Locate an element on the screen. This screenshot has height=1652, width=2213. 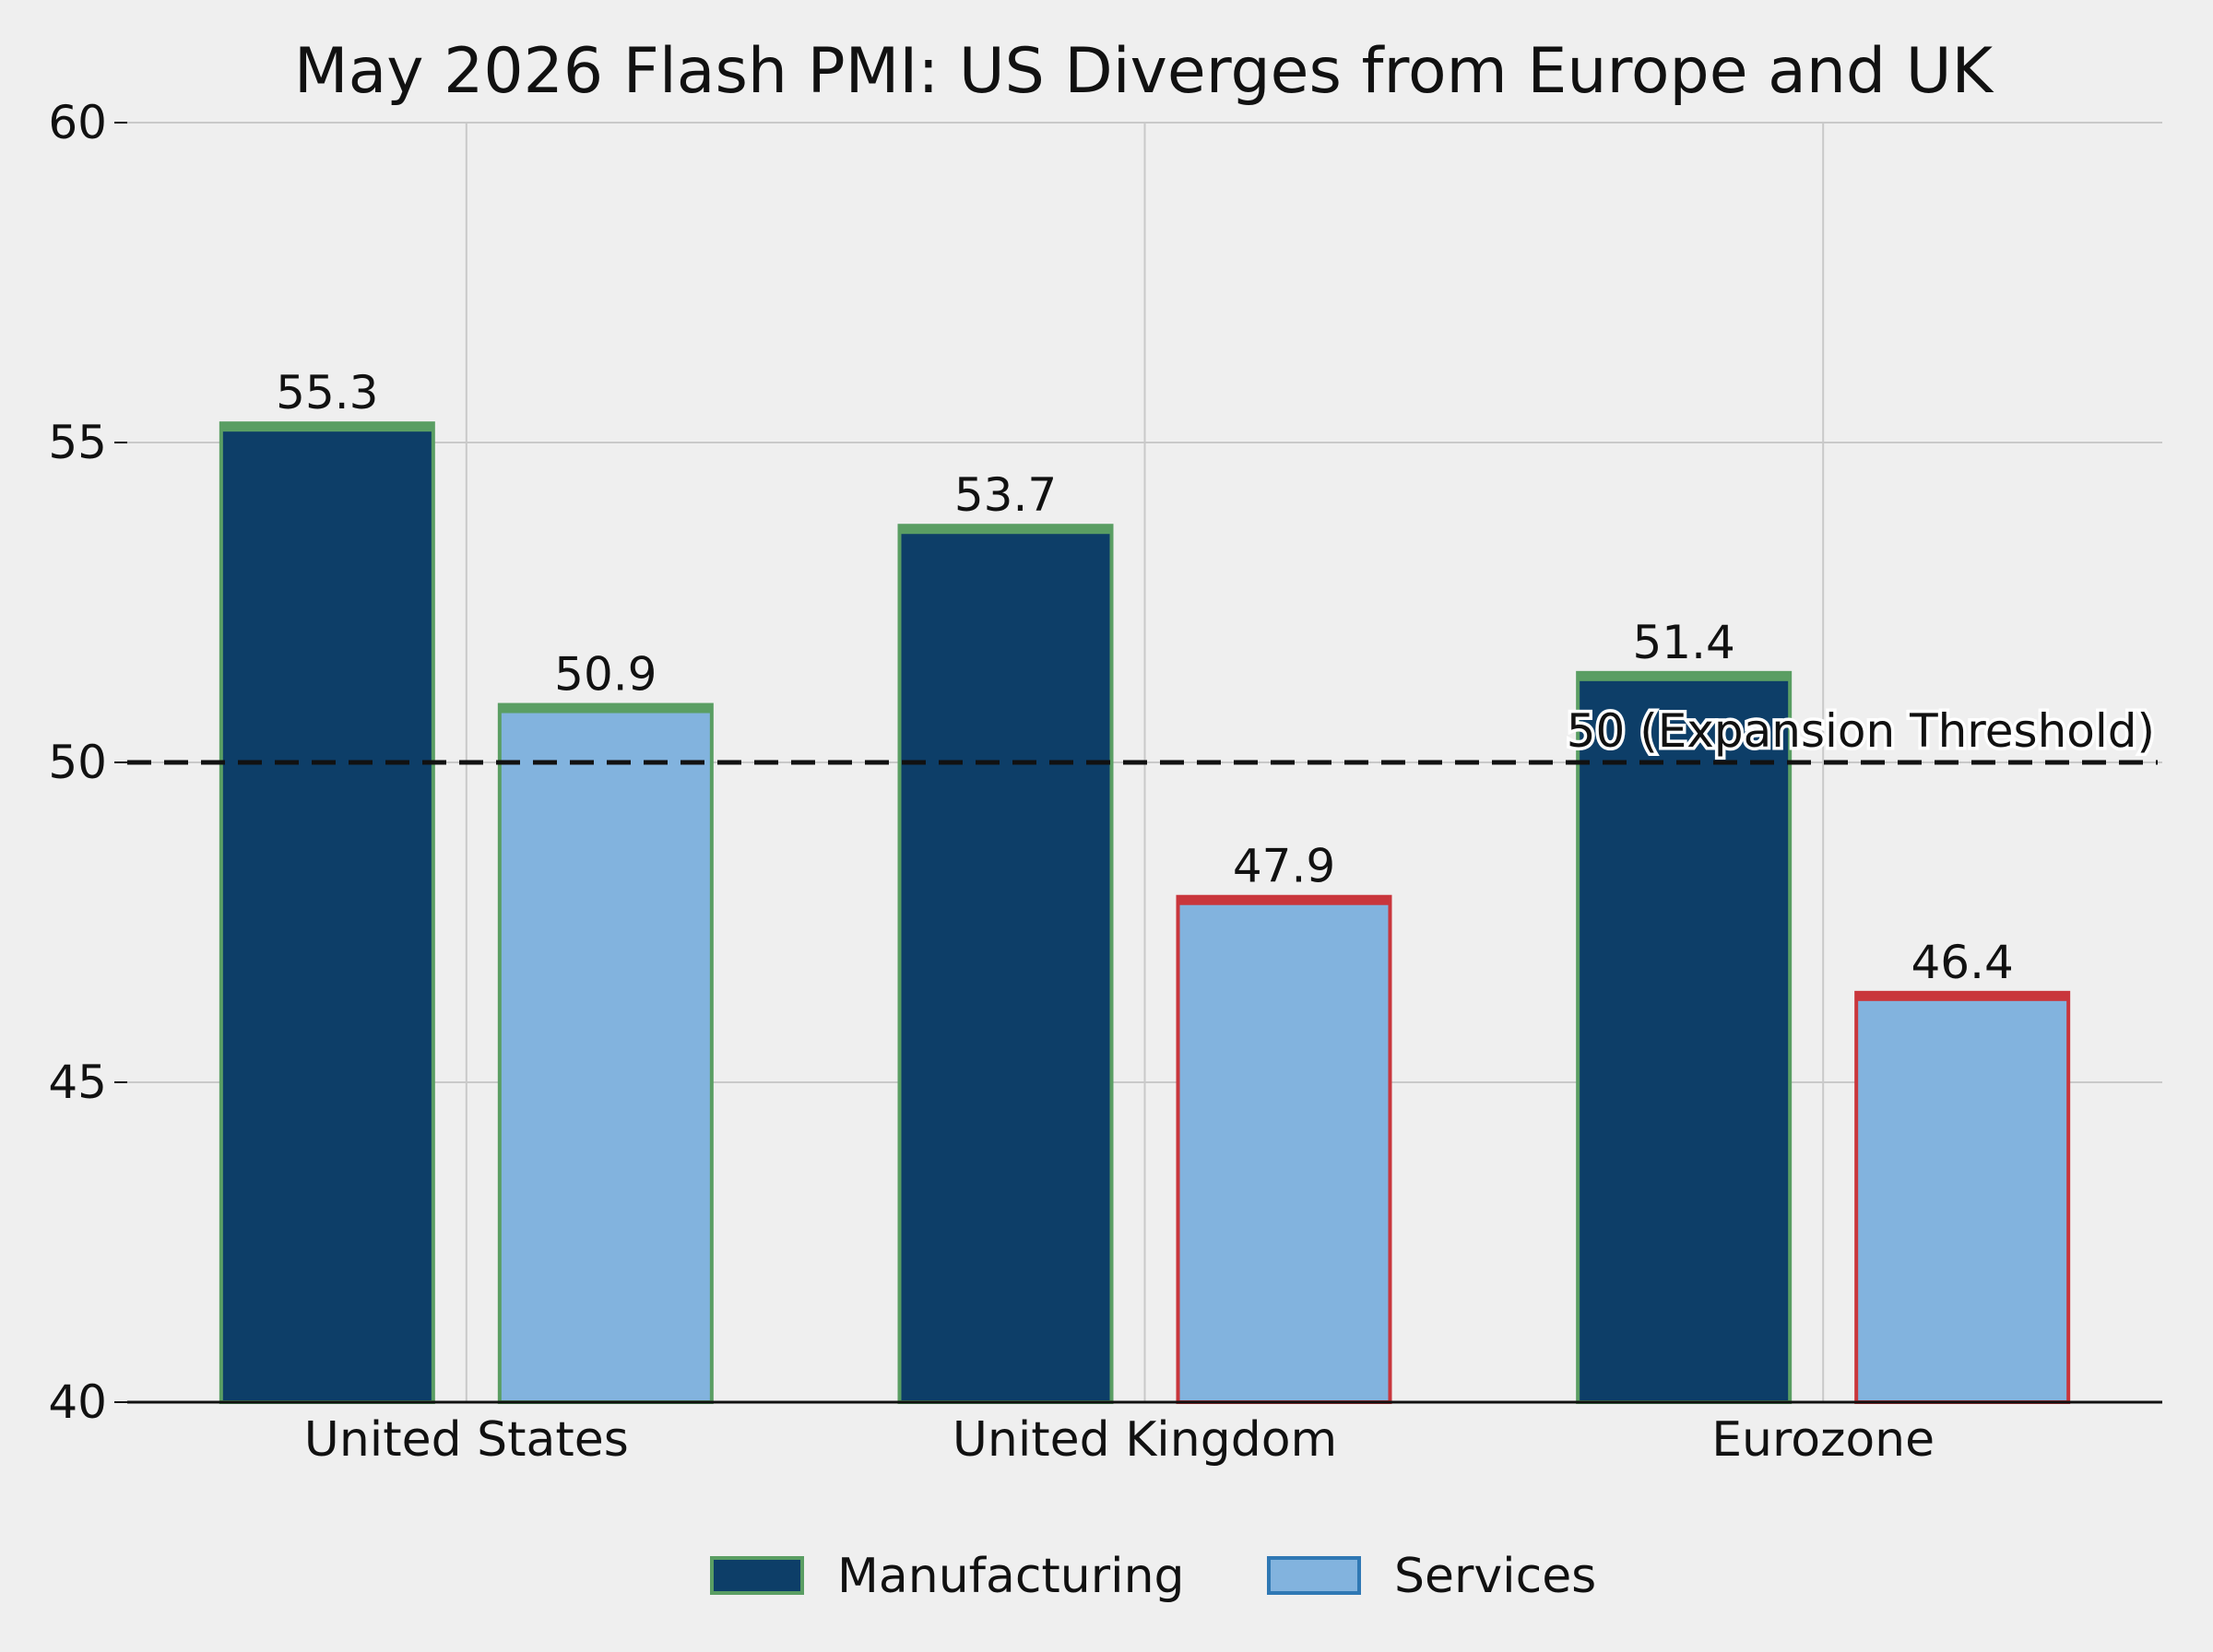
legend: Manufacturing Services is located at coordinates (1153, 1576).